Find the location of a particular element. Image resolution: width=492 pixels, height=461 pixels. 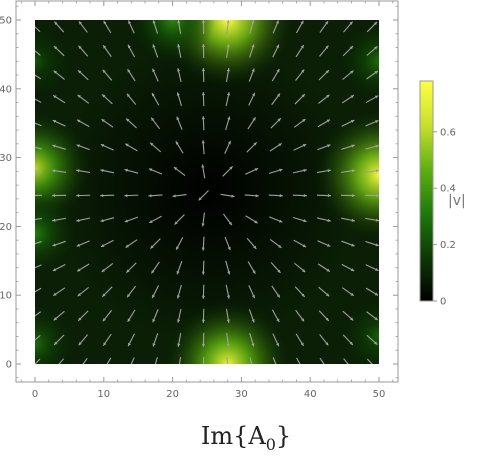

colorbar-tick-label: 0.4 is located at coordinates (448, 189).